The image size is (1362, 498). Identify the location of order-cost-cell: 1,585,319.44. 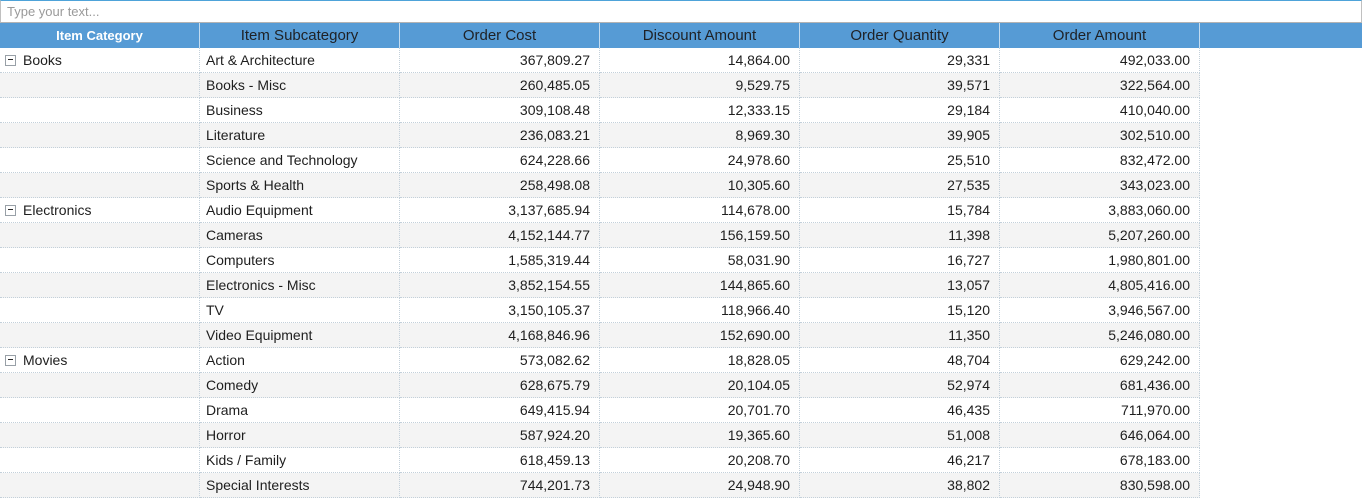
(500, 260).